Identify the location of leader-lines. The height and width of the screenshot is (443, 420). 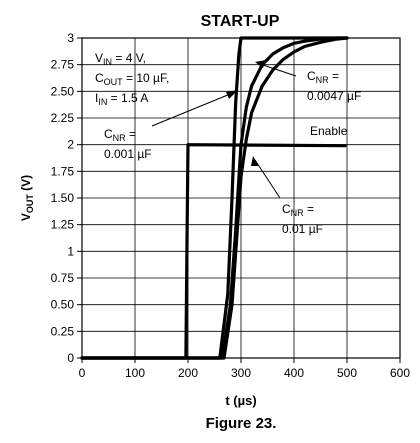
(224, 131).